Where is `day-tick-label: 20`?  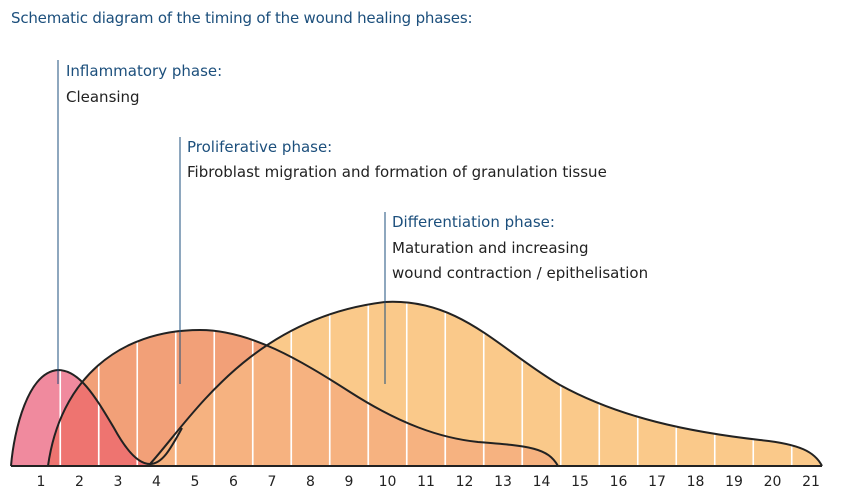 day-tick-label: 20 is located at coordinates (773, 482).